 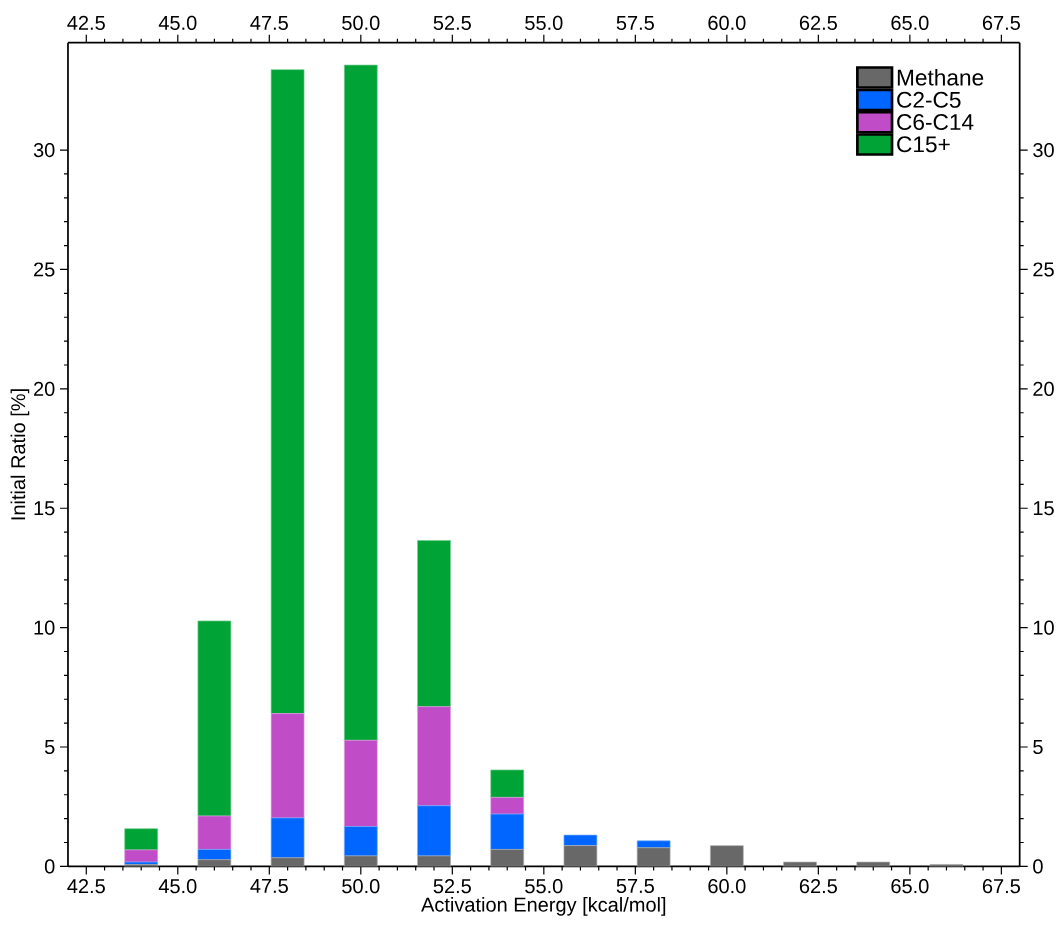 What do you see at coordinates (86, 886) in the screenshot?
I see `x-tick-label: 42.5` at bounding box center [86, 886].